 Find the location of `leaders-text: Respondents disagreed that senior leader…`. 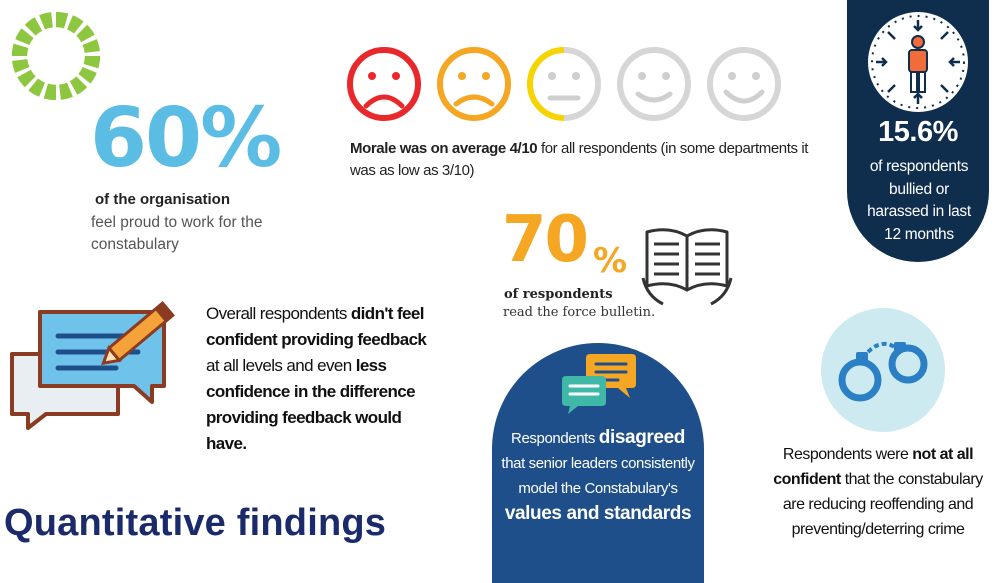

leaders-text: Respondents disagreed that senior leader… is located at coordinates (598, 476).